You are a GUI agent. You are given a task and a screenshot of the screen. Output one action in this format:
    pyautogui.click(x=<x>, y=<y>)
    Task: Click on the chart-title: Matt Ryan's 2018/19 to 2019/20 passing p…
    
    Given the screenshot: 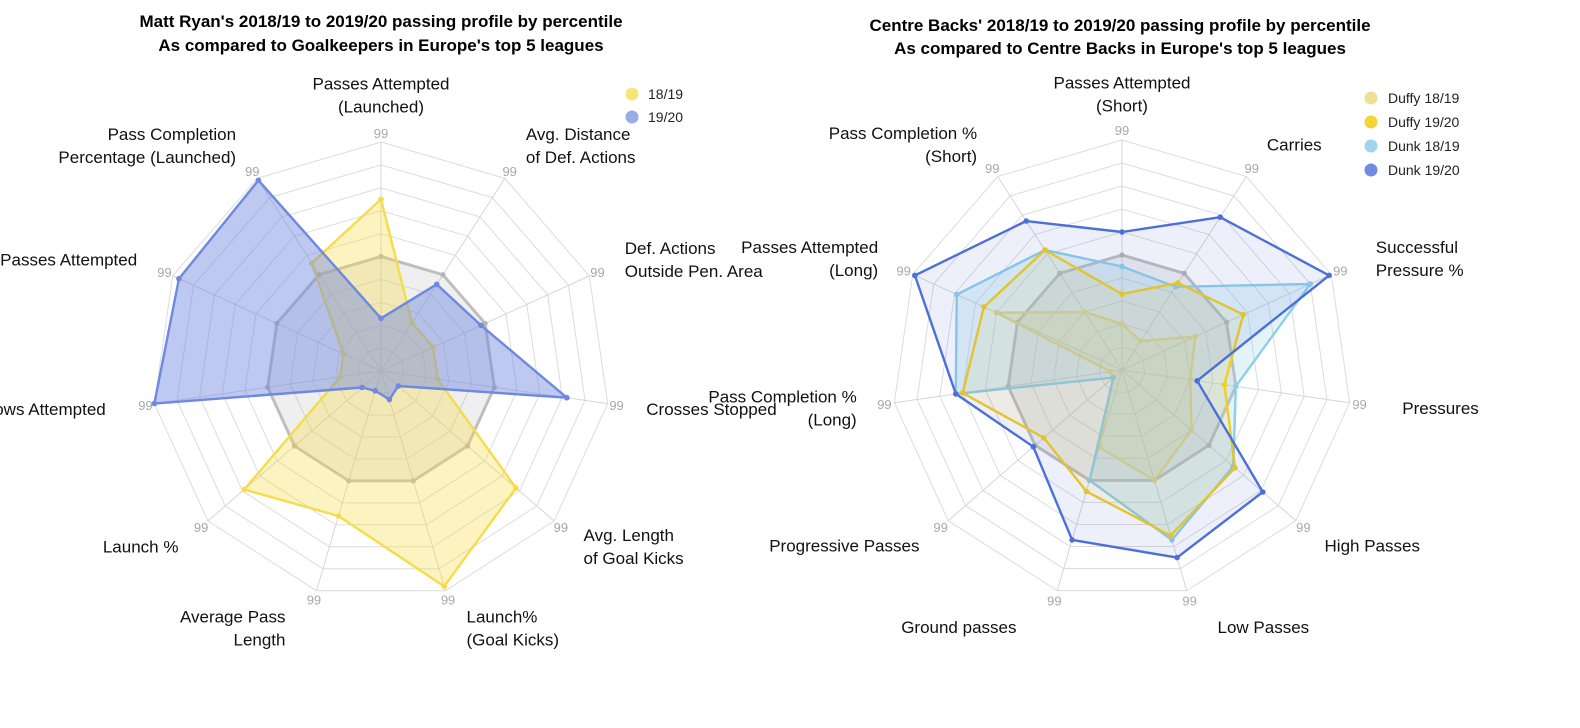 What is the action you would take?
    pyautogui.click(x=380, y=21)
    